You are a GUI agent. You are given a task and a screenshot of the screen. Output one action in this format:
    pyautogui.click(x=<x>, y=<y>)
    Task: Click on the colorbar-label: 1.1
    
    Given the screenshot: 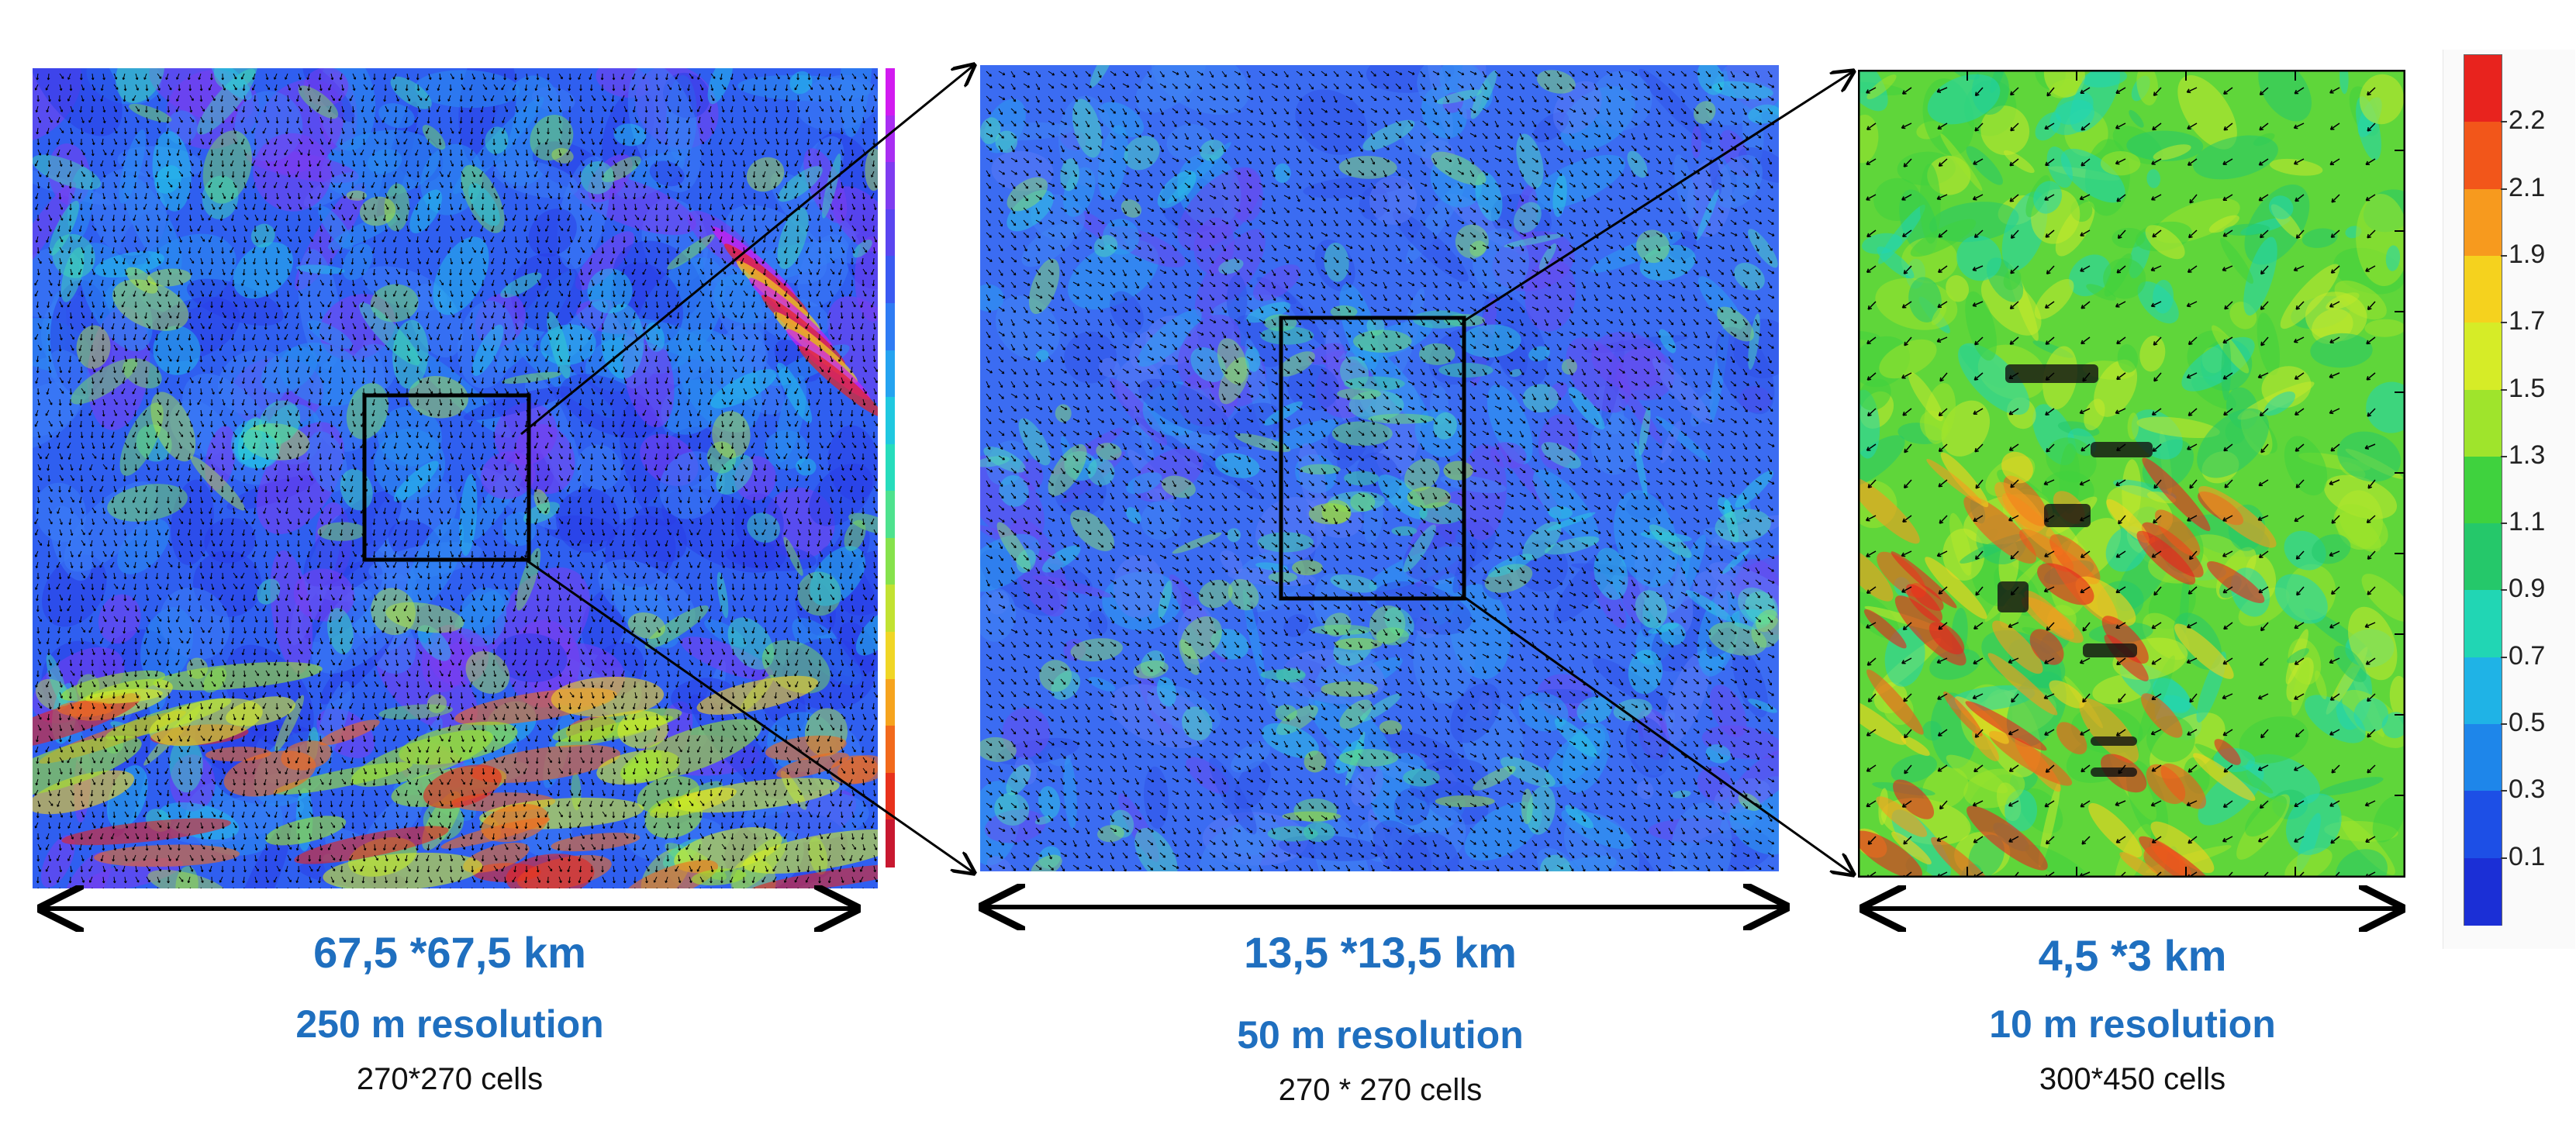 What is the action you would take?
    pyautogui.click(x=2528, y=522)
    